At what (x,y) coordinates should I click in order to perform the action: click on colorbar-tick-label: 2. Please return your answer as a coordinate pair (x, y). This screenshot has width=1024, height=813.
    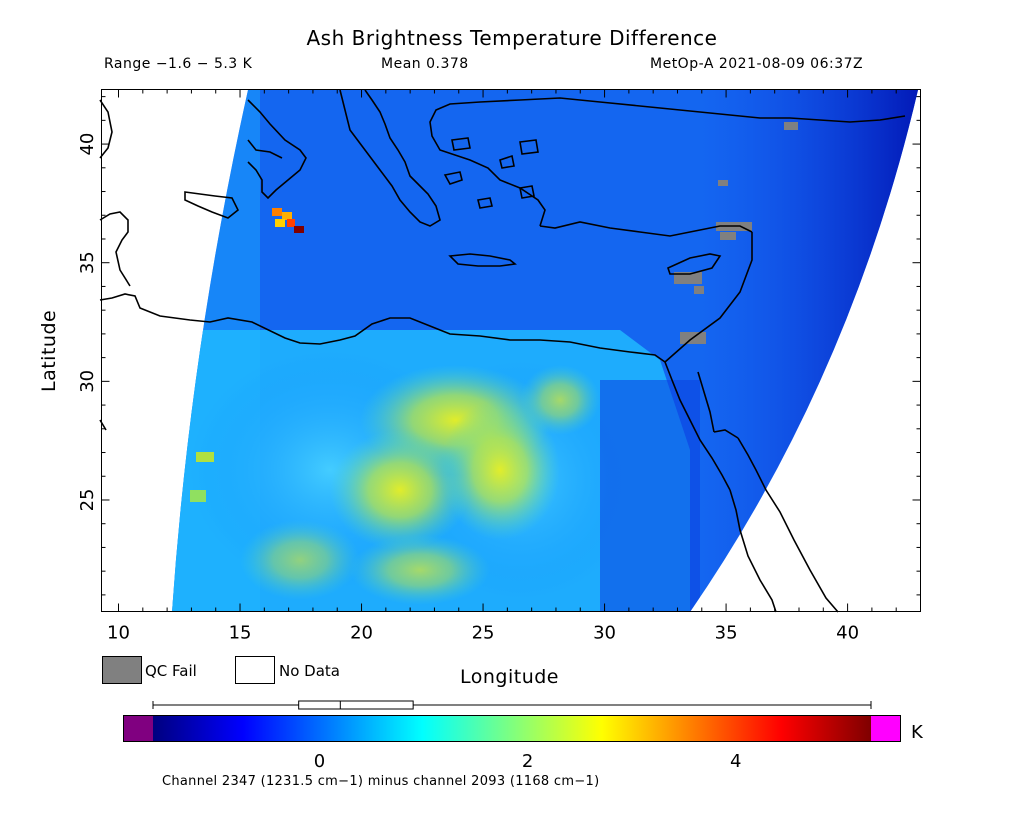
    Looking at the image, I should click on (527, 761).